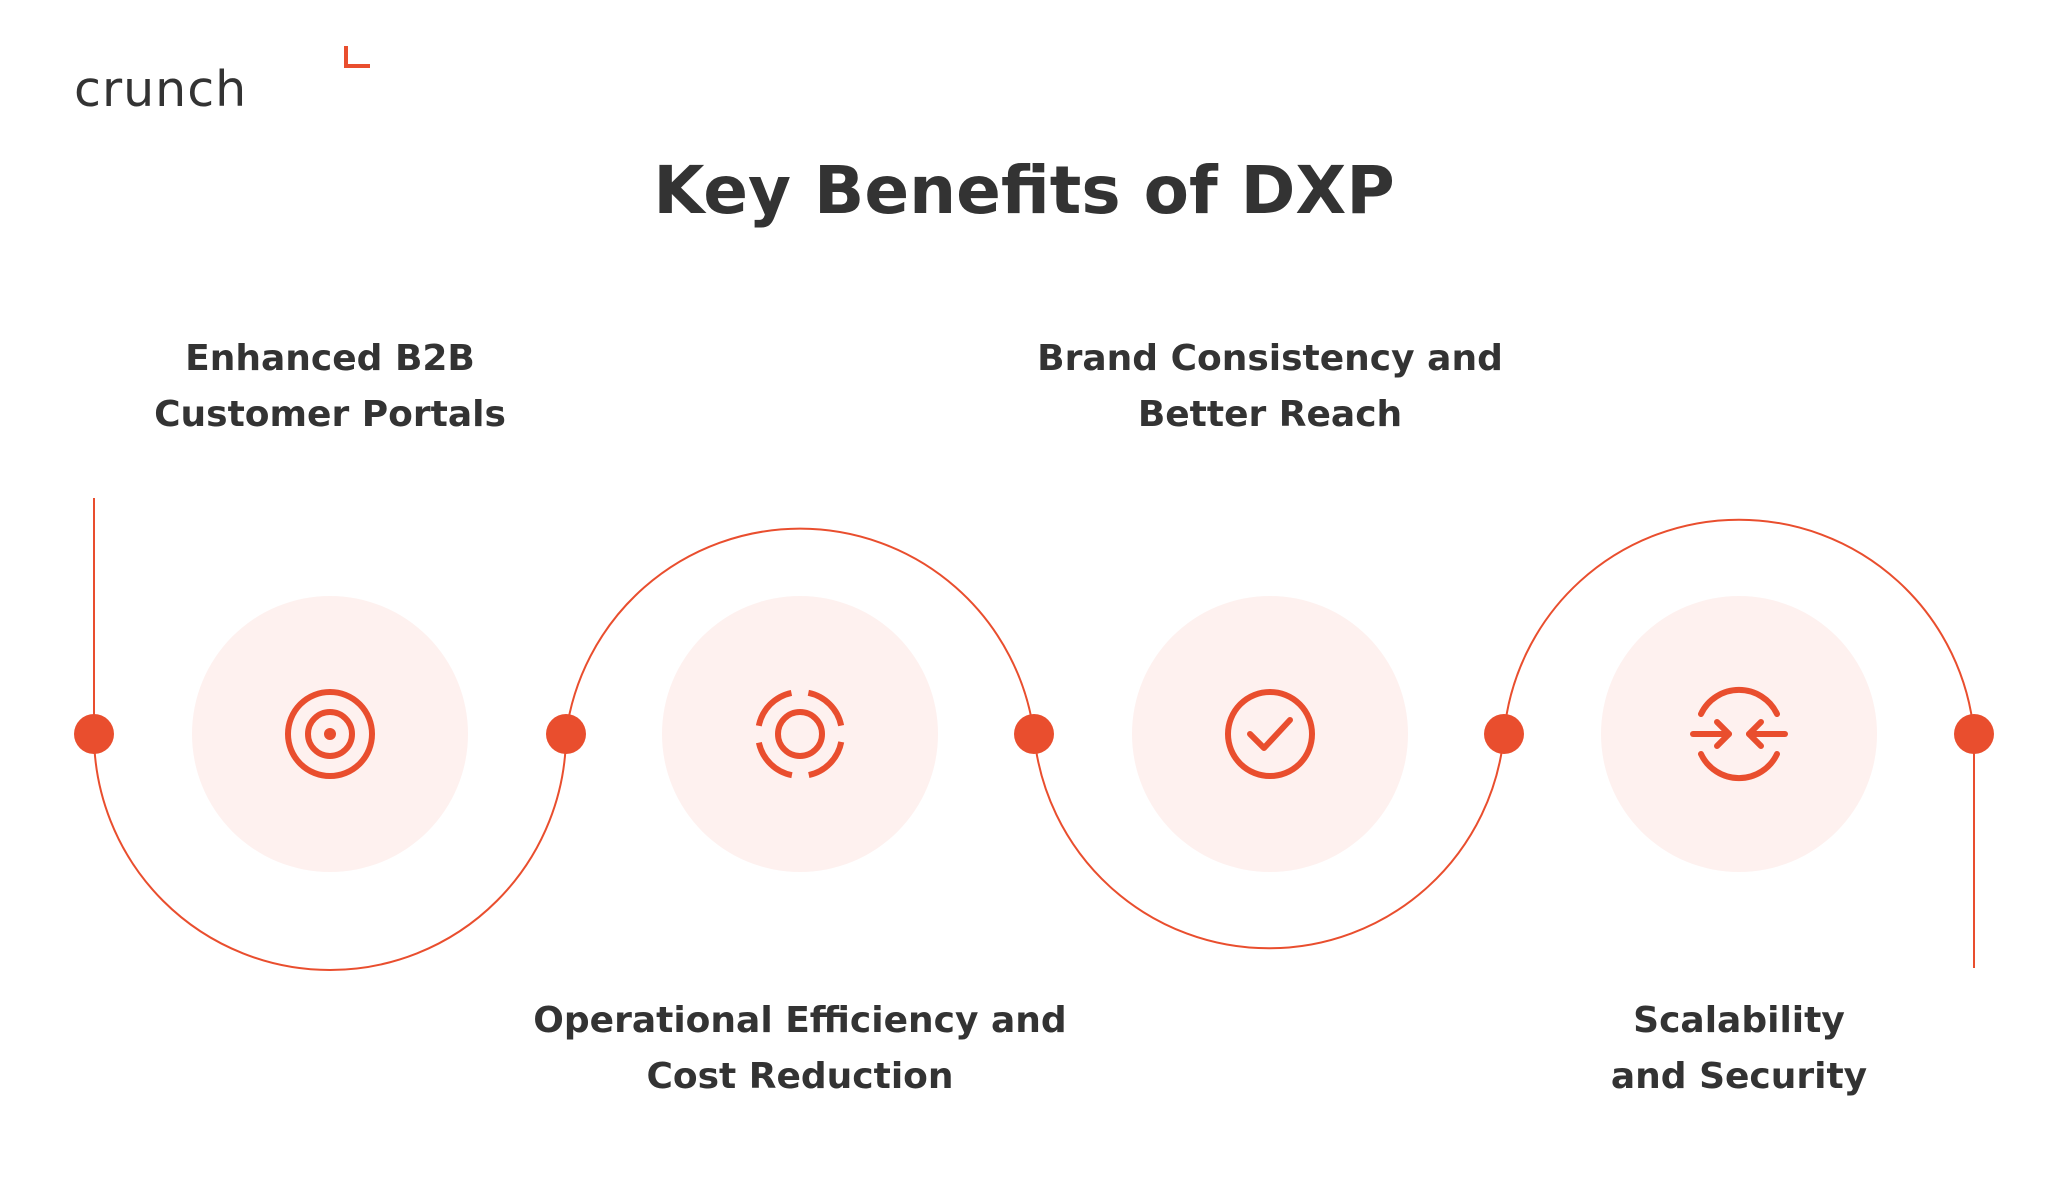  I want to click on logo-text: crunch, so click(161, 89).